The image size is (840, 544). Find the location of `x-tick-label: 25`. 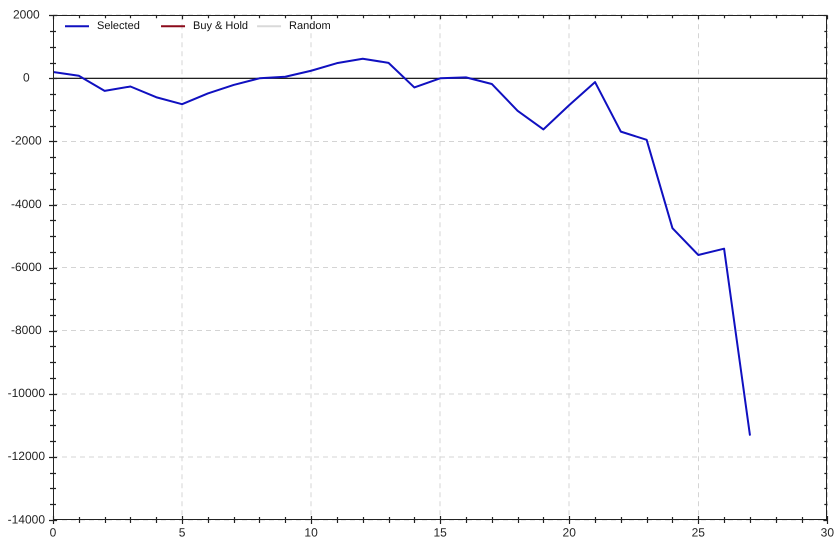

x-tick-label: 25 is located at coordinates (699, 533).